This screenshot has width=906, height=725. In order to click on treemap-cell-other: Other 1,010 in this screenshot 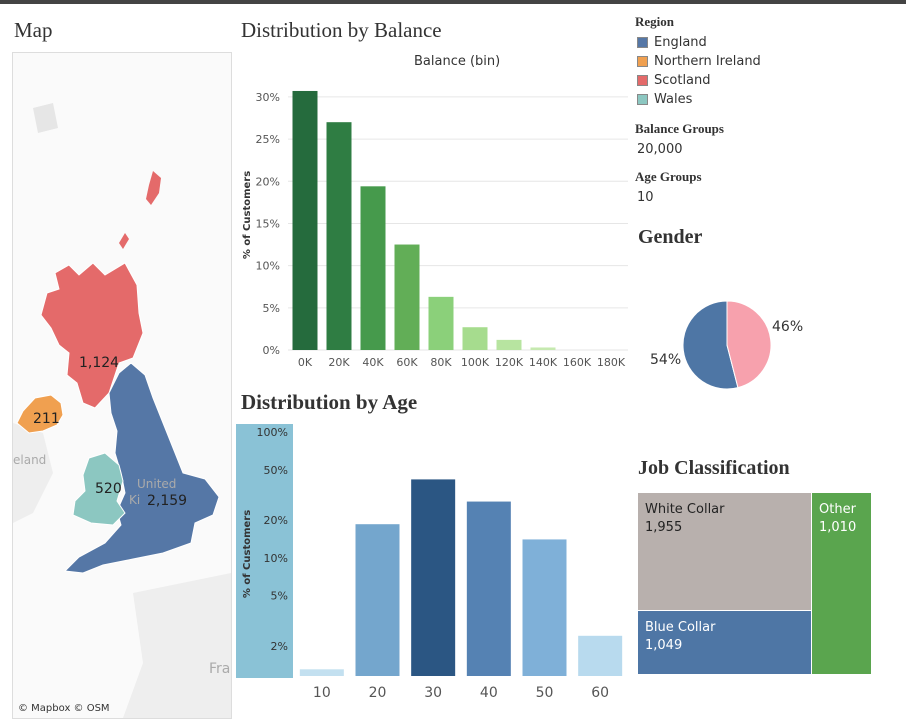, I will do `click(841, 583)`.